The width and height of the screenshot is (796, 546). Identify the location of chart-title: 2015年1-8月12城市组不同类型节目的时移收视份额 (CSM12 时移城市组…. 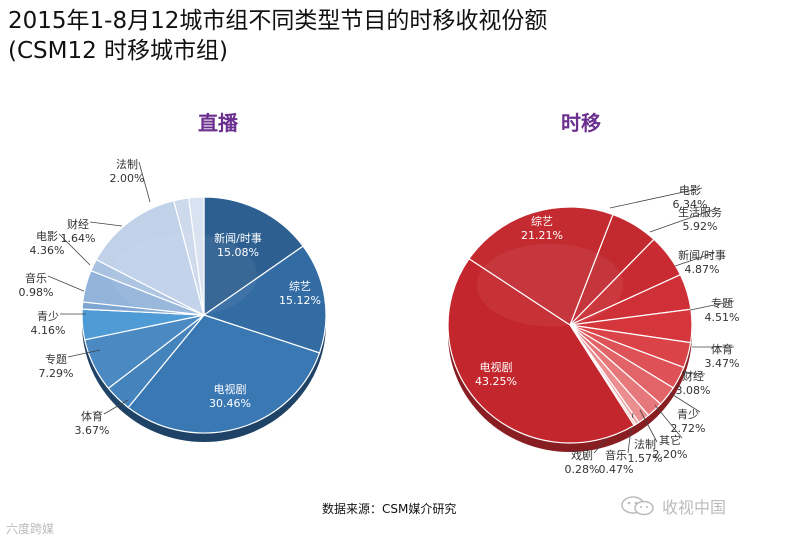
(398, 36).